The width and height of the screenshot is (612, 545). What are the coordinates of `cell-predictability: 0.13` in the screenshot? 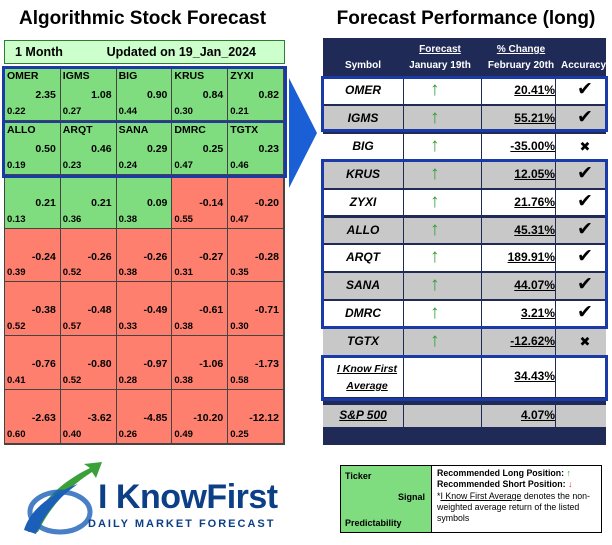 It's located at (16, 219).